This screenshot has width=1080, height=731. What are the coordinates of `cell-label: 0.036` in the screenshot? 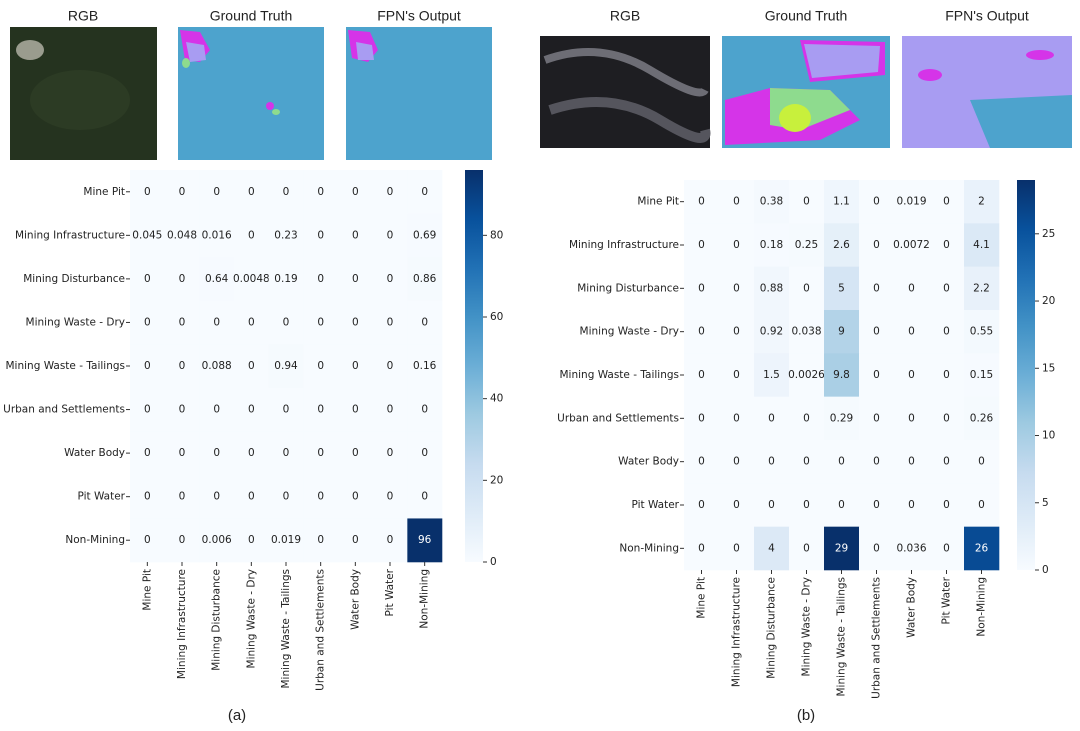 It's located at (911, 548).